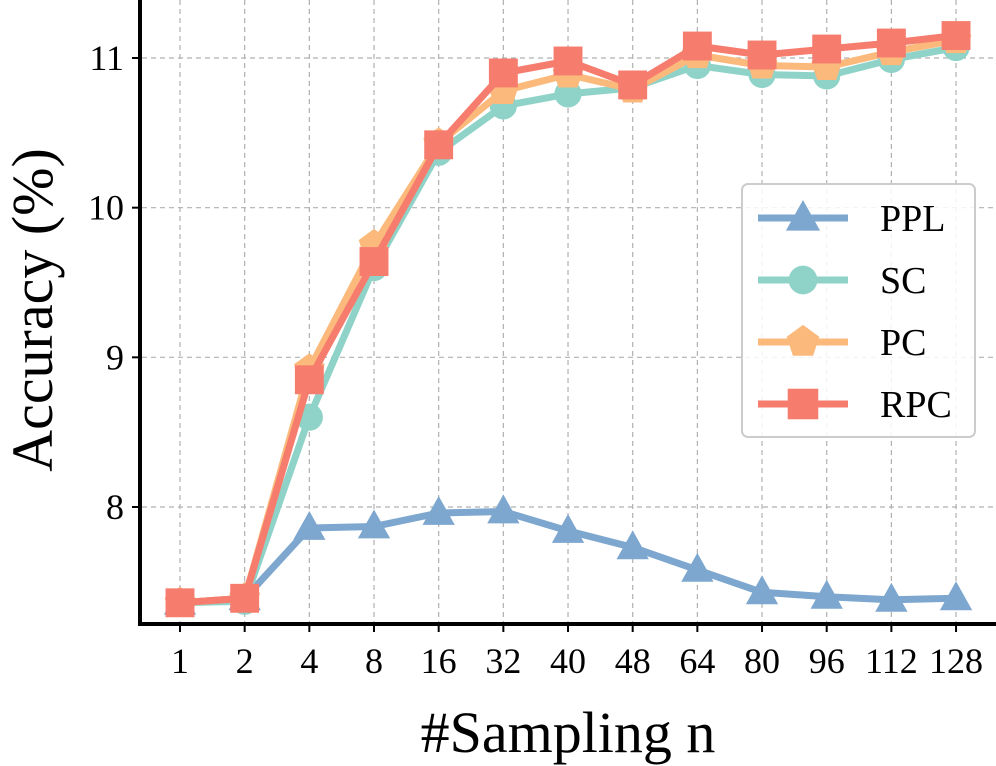  Describe the element at coordinates (803, 280) in the screenshot. I see `legend-marker-circle-icon` at that location.